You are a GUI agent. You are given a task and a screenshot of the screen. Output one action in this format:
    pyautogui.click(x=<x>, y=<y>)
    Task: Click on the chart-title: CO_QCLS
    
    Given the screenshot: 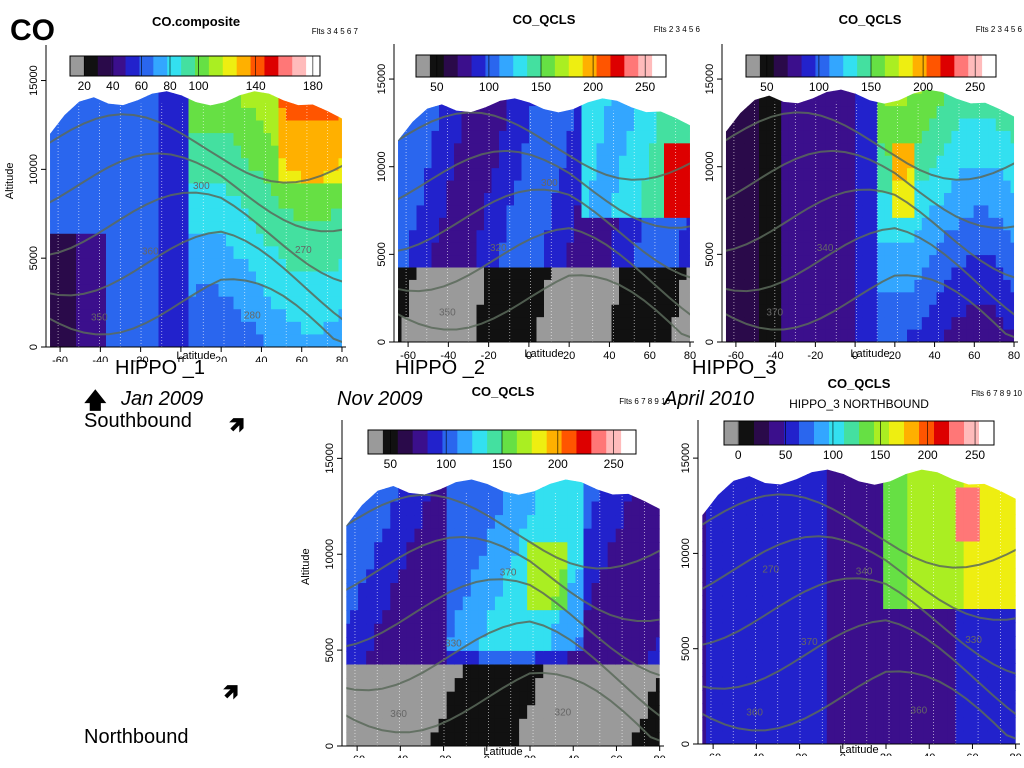 What is the action you would take?
    pyautogui.click(x=870, y=19)
    